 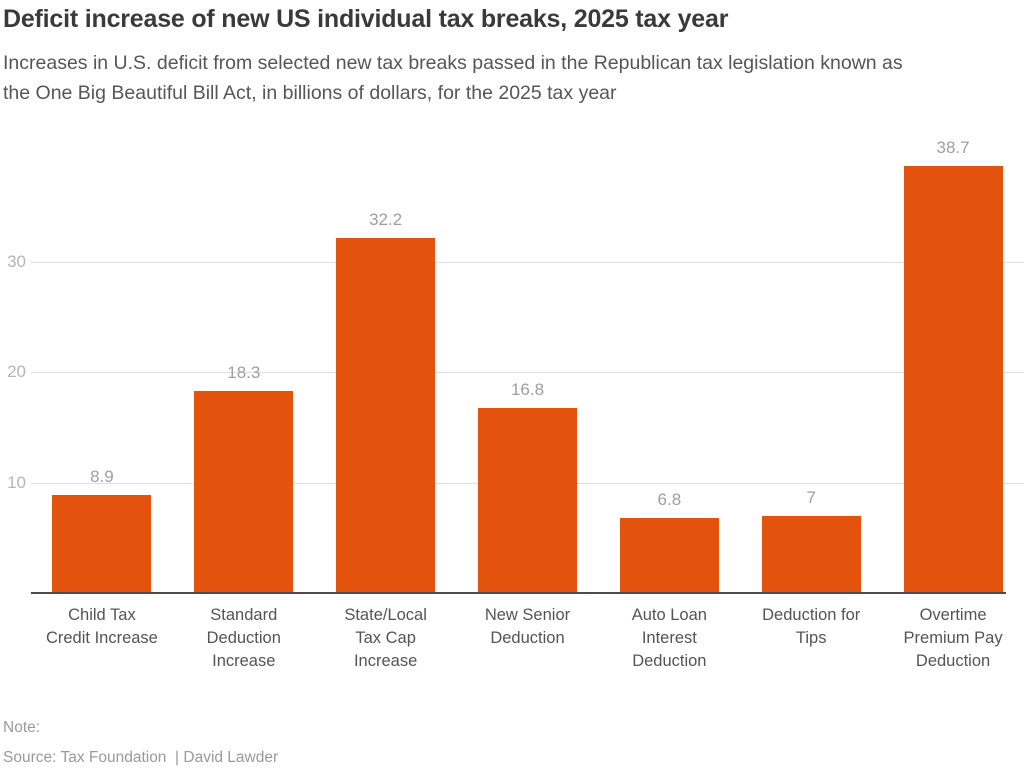 What do you see at coordinates (669, 499) in the screenshot?
I see `bar-value-label: 6.8` at bounding box center [669, 499].